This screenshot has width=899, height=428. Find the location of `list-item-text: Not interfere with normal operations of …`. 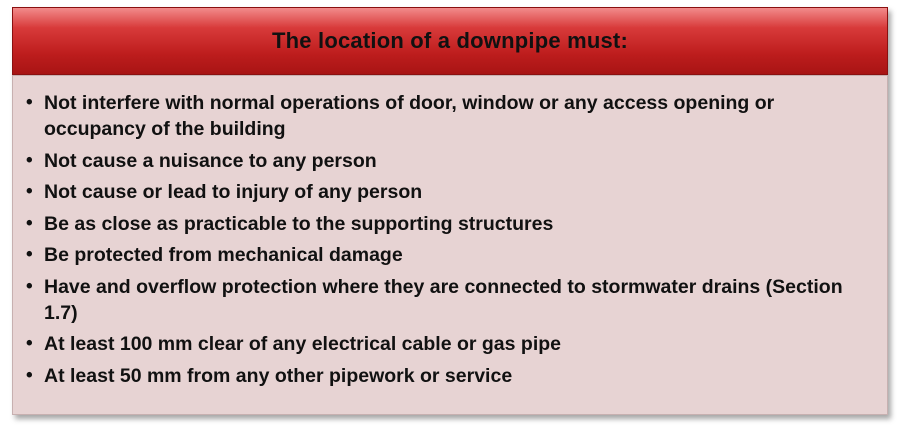

list-item-text: Not interfere with normal operations of … is located at coordinates (409, 116).